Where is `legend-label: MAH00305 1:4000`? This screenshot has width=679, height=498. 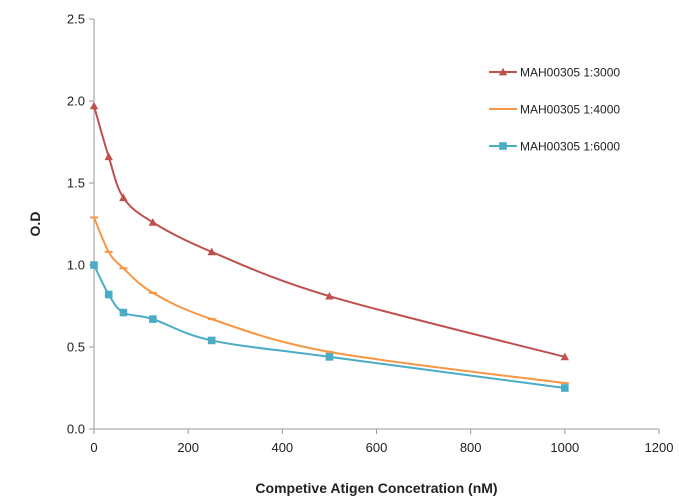
legend-label: MAH00305 1:4000 is located at coordinates (570, 110).